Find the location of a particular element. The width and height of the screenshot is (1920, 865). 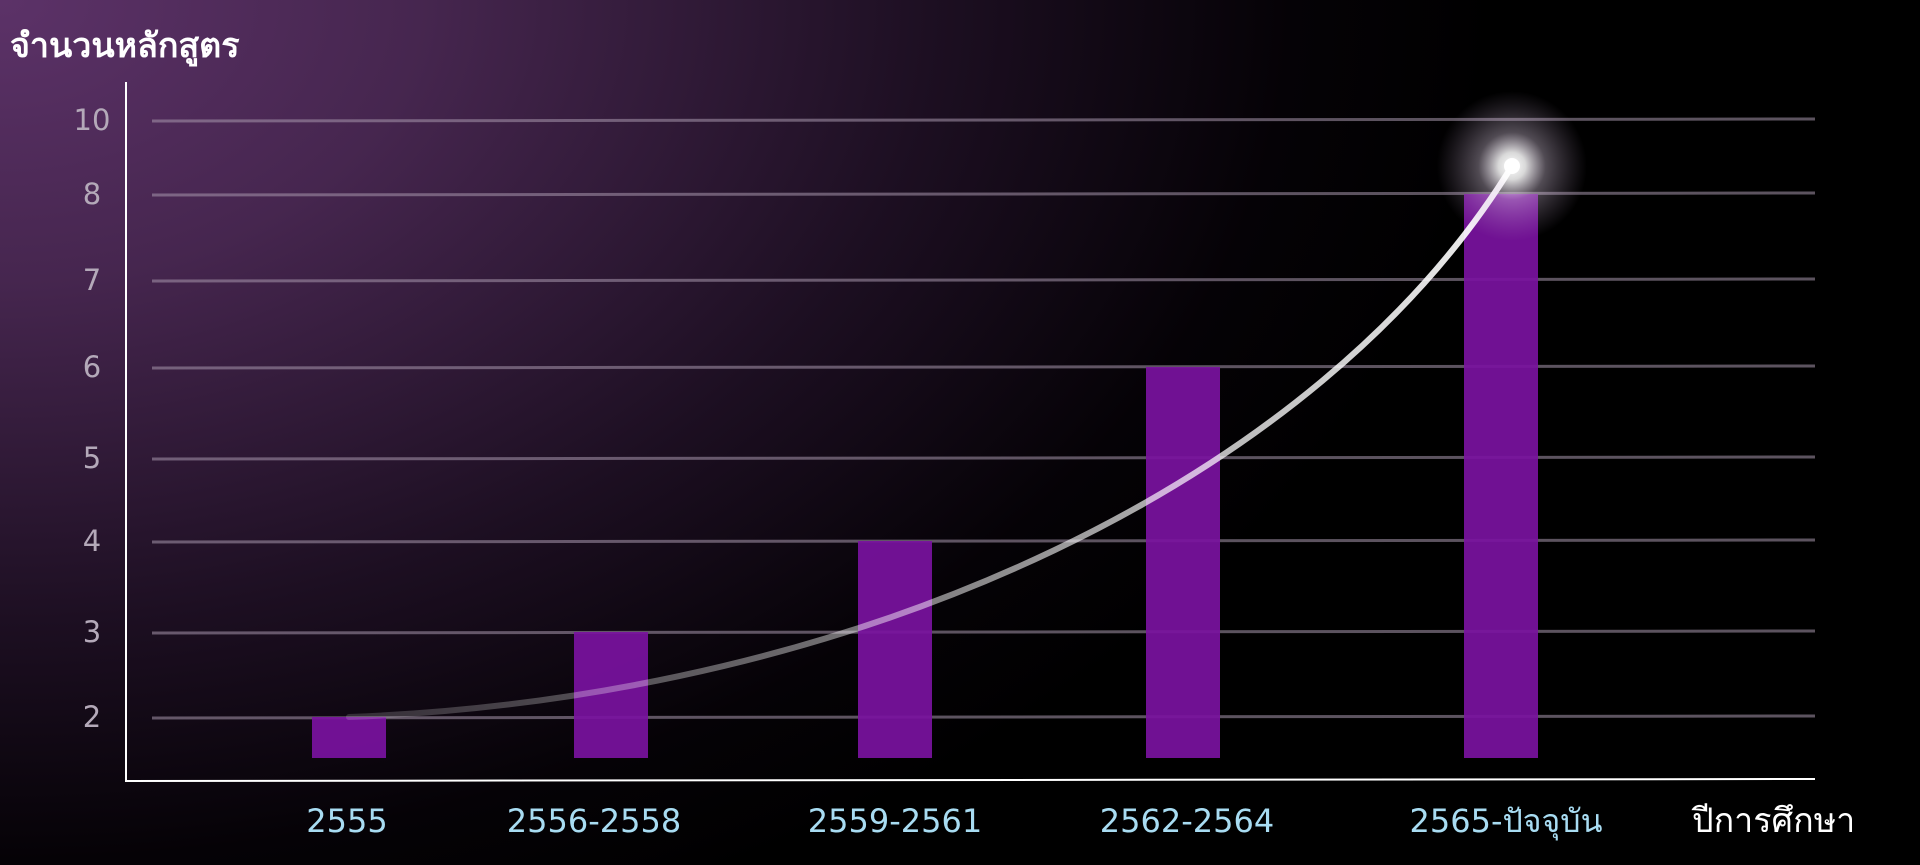

y-tick-label-5: 5 is located at coordinates (92, 458).